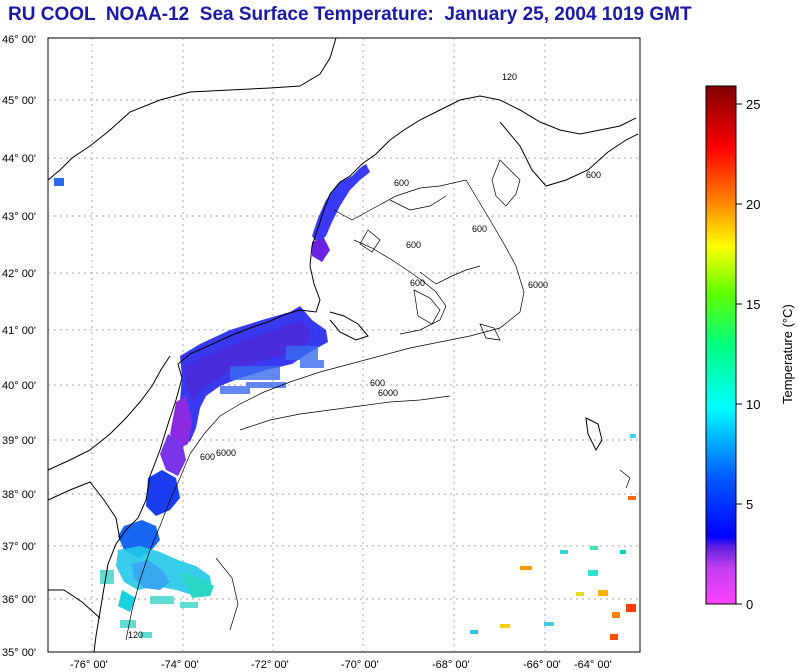  I want to click on lon-label: -64° 00', so click(593, 665).